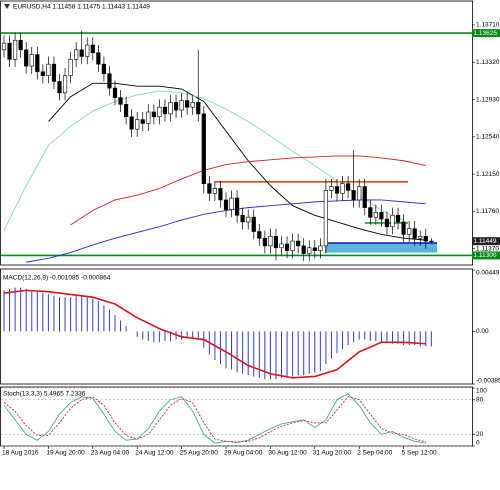  Describe the element at coordinates (486, 241) in the screenshot. I see `price-tag` at that location.